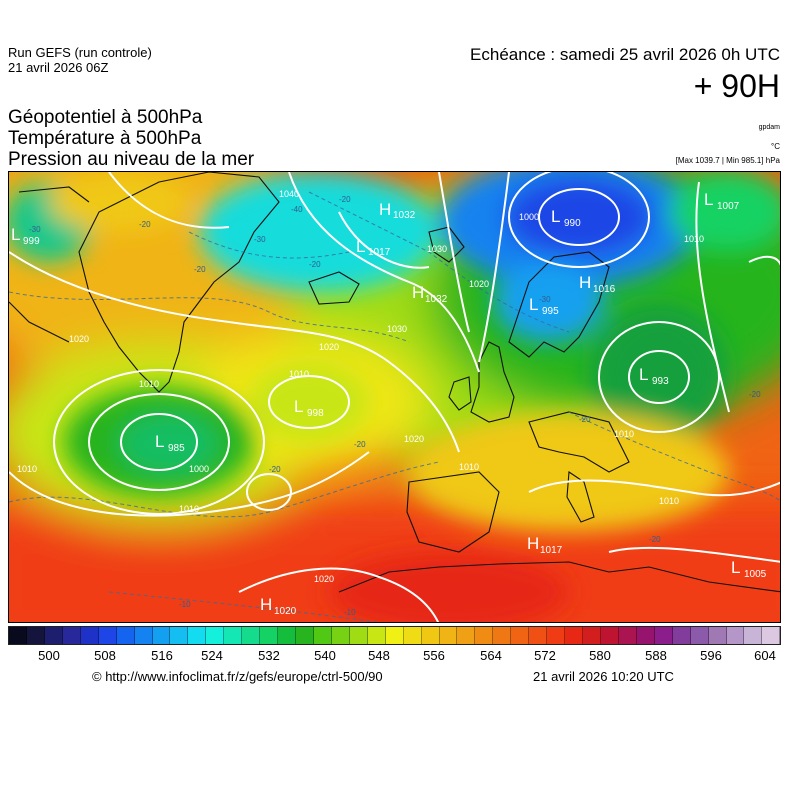 The image size is (788, 789). What do you see at coordinates (31, 241) in the screenshot?
I see `system-value: 999` at bounding box center [31, 241].